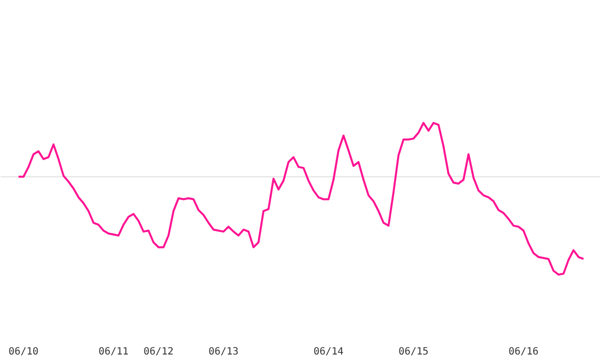 The image size is (600, 360). Describe the element at coordinates (113, 352) in the screenshot. I see `x-tick-label: 06/11` at that location.